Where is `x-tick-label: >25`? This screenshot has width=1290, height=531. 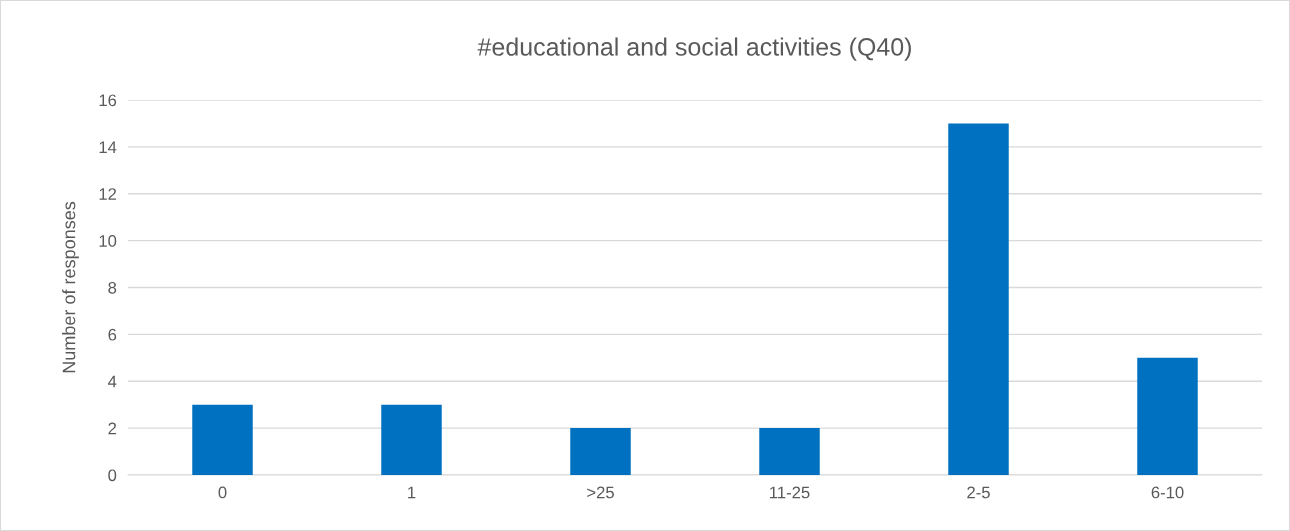
x-tick-label: >25 is located at coordinates (600, 492).